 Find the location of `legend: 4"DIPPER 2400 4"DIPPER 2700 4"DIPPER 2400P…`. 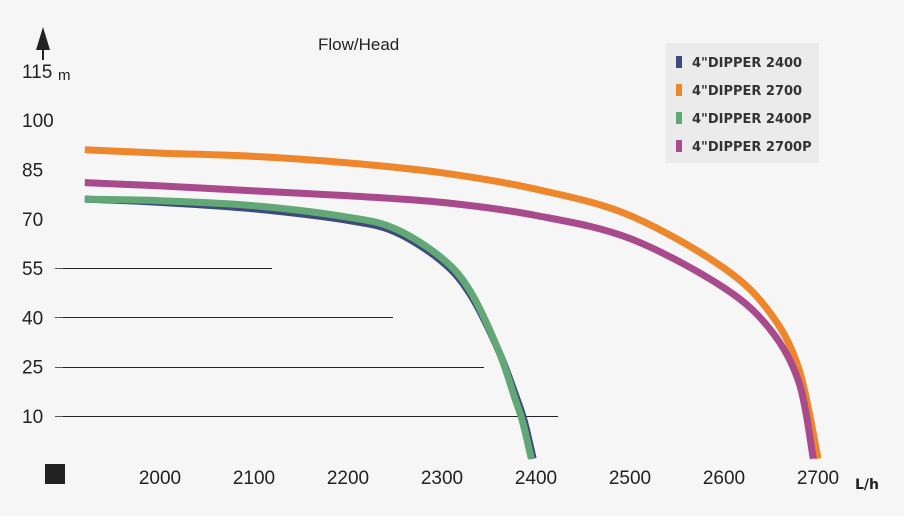

legend: 4"DIPPER 2400 4"DIPPER 2700 4"DIPPER 2400P… is located at coordinates (742, 103).